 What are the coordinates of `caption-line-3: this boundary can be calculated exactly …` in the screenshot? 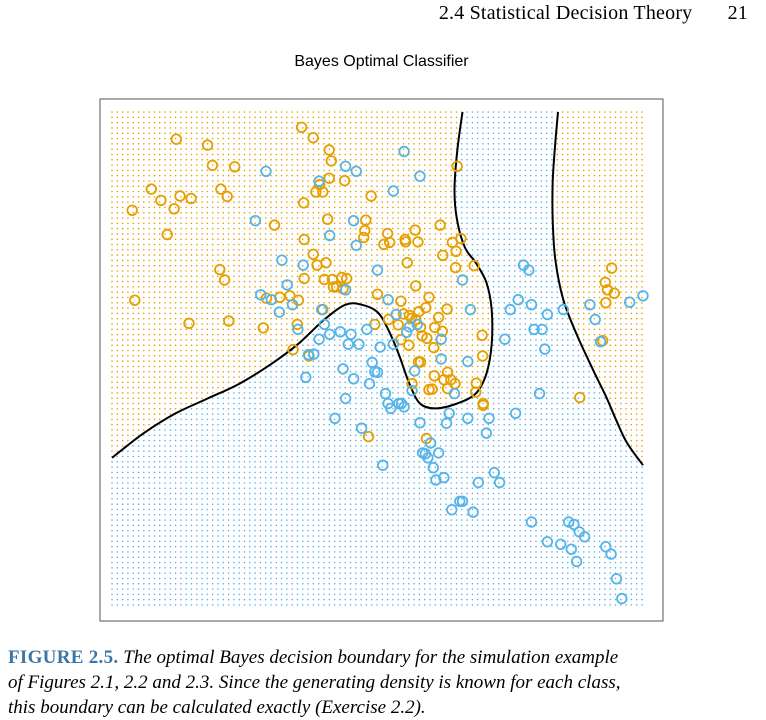 It's located at (217, 707).